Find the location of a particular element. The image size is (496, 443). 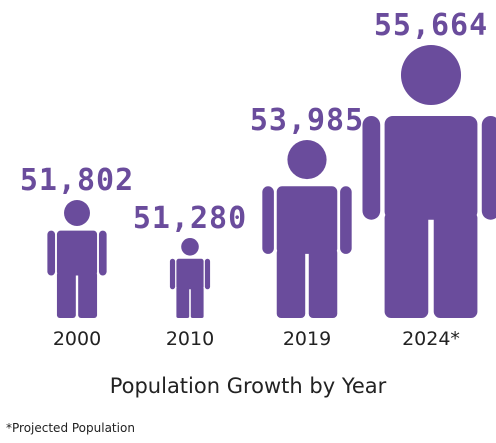

value-label-2024*: 55,664 is located at coordinates (431, 25).